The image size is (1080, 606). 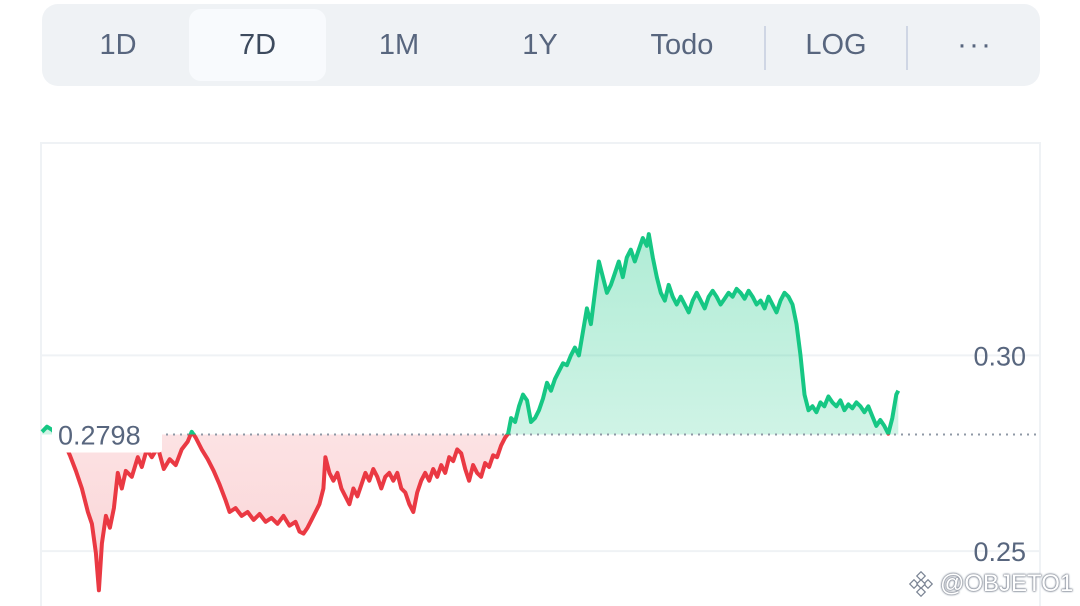 What do you see at coordinates (975, 44) in the screenshot?
I see `more-options-icon: ···` at bounding box center [975, 44].